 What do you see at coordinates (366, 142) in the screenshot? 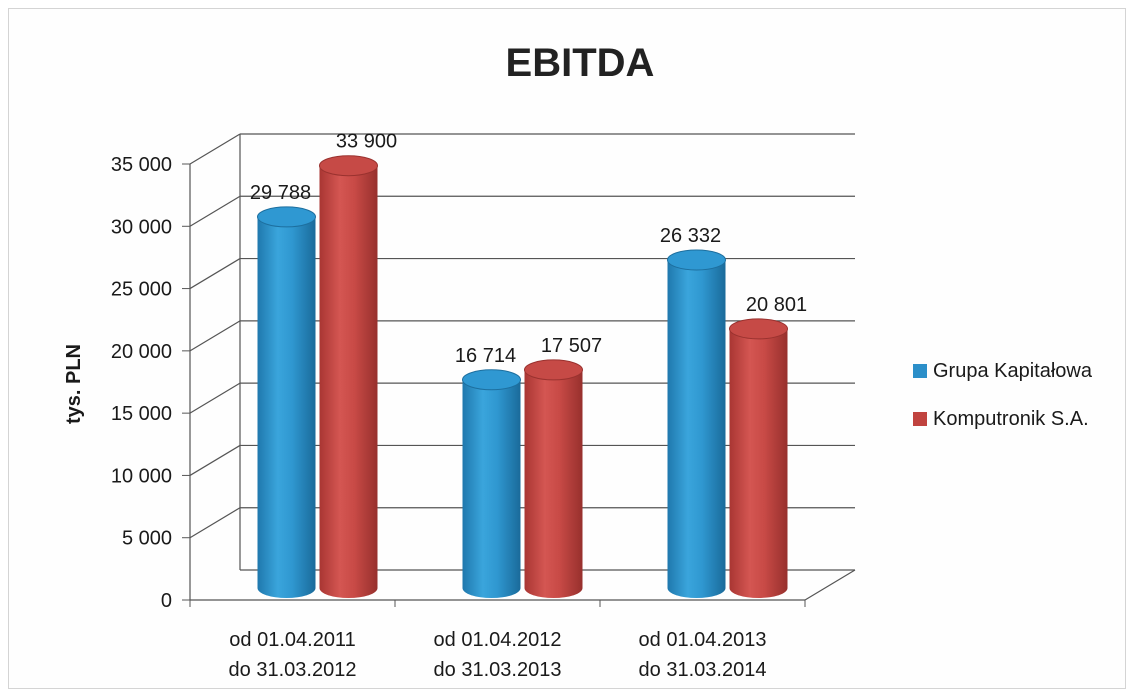
I see `data-label: 33 900` at bounding box center [366, 142].